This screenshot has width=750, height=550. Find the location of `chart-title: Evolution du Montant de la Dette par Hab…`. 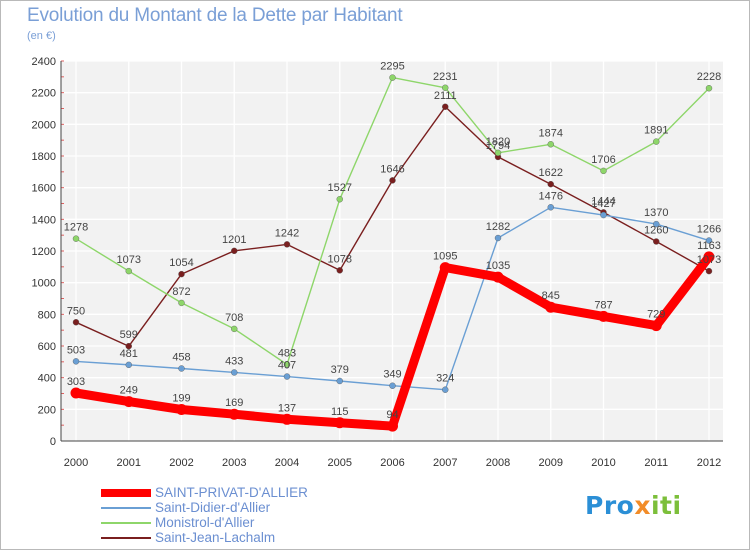

chart-title: Evolution du Montant de la Dette par Hab… is located at coordinates (215, 15).